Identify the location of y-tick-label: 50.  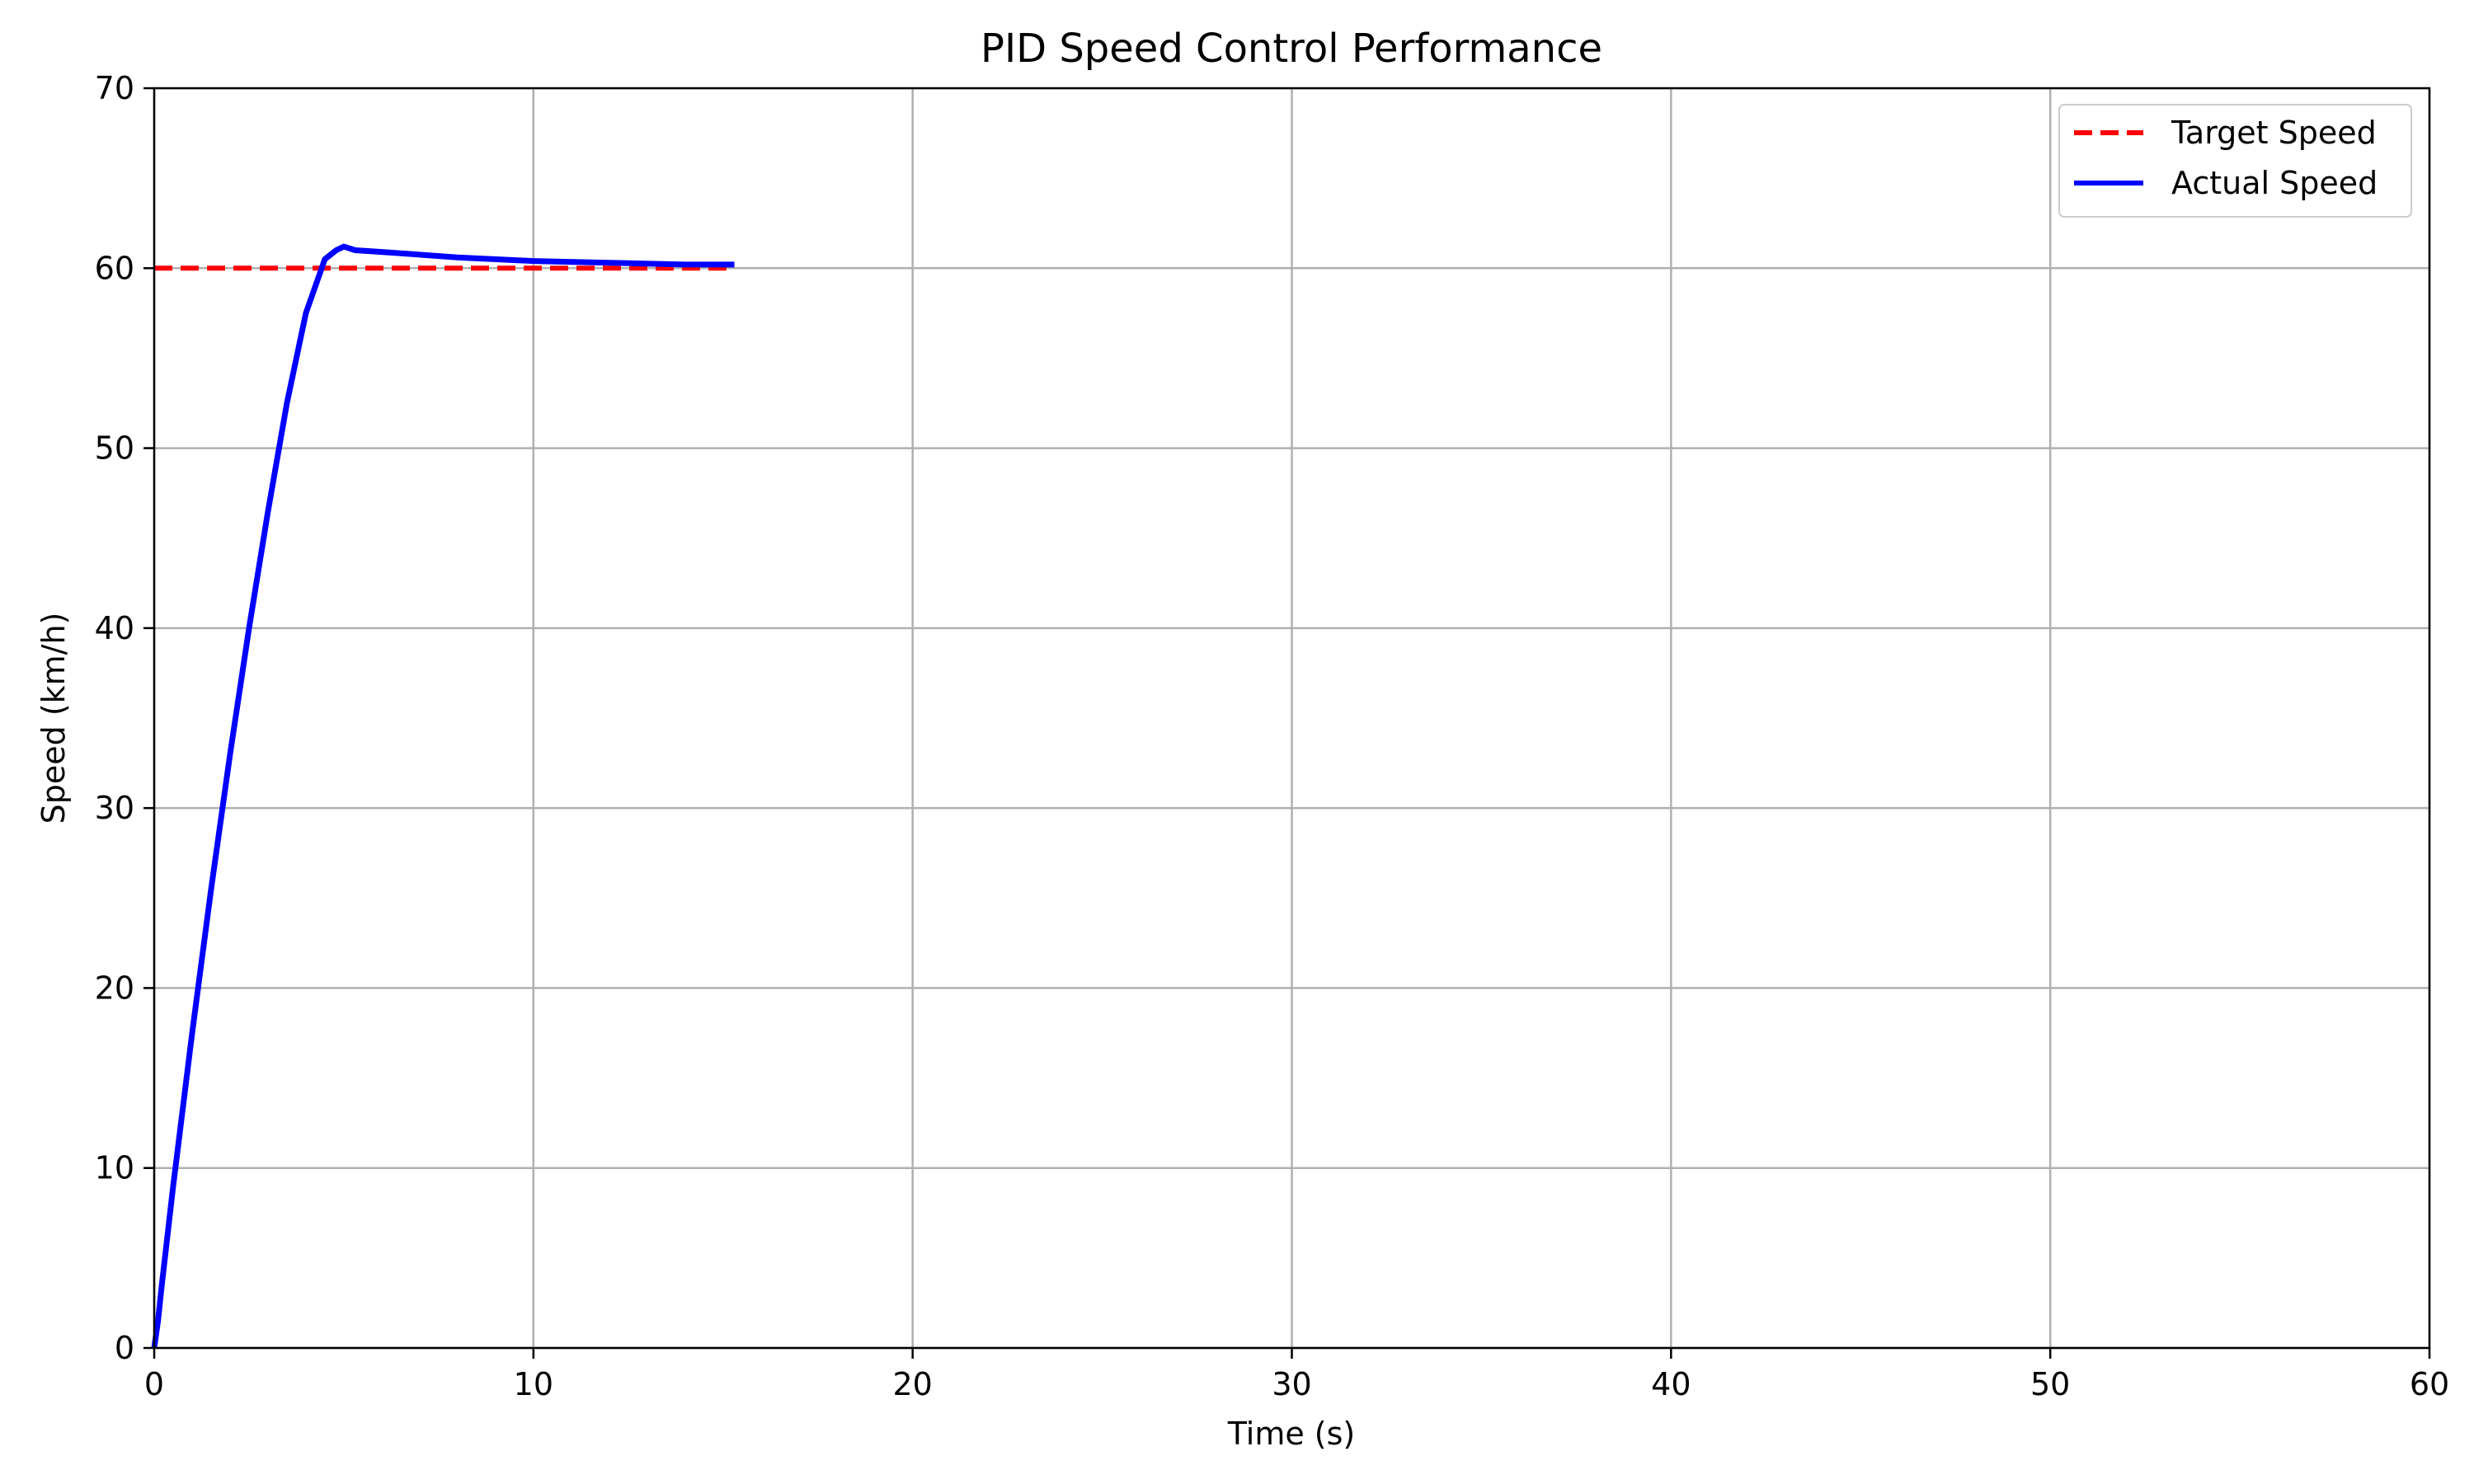
(114, 449).